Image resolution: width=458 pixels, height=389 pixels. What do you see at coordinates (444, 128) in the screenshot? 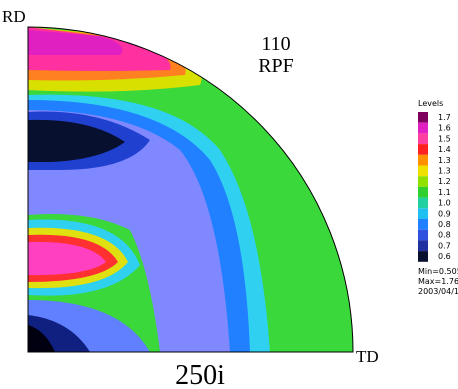
I see `legend-level: 1.6` at bounding box center [444, 128].